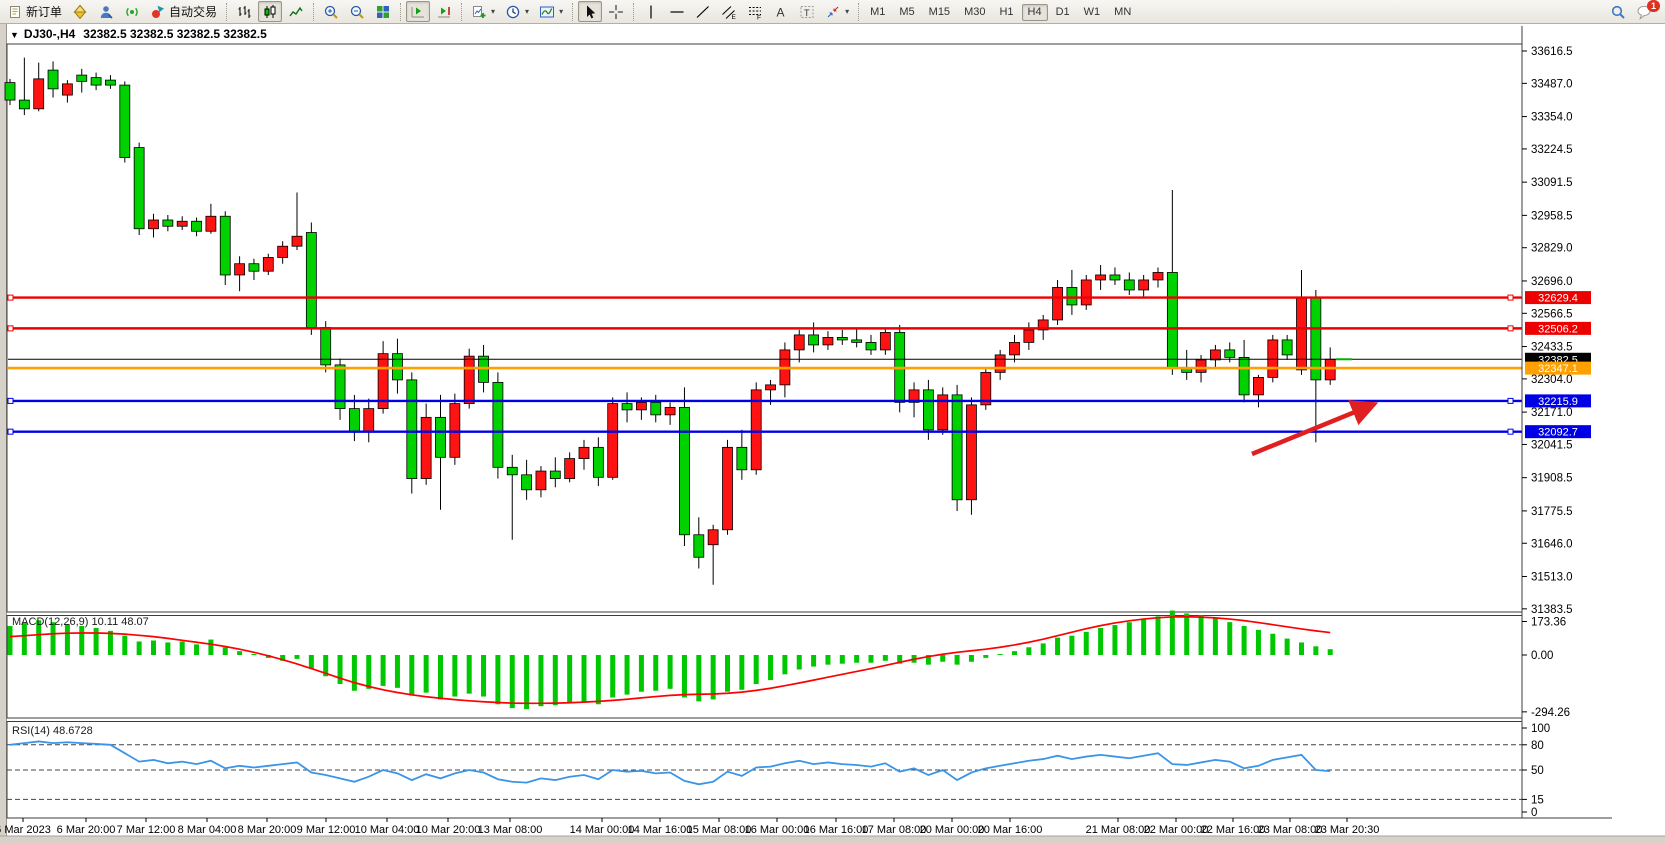  Describe the element at coordinates (1552, 479) in the screenshot. I see `price-tick-label: 31908.5` at that location.